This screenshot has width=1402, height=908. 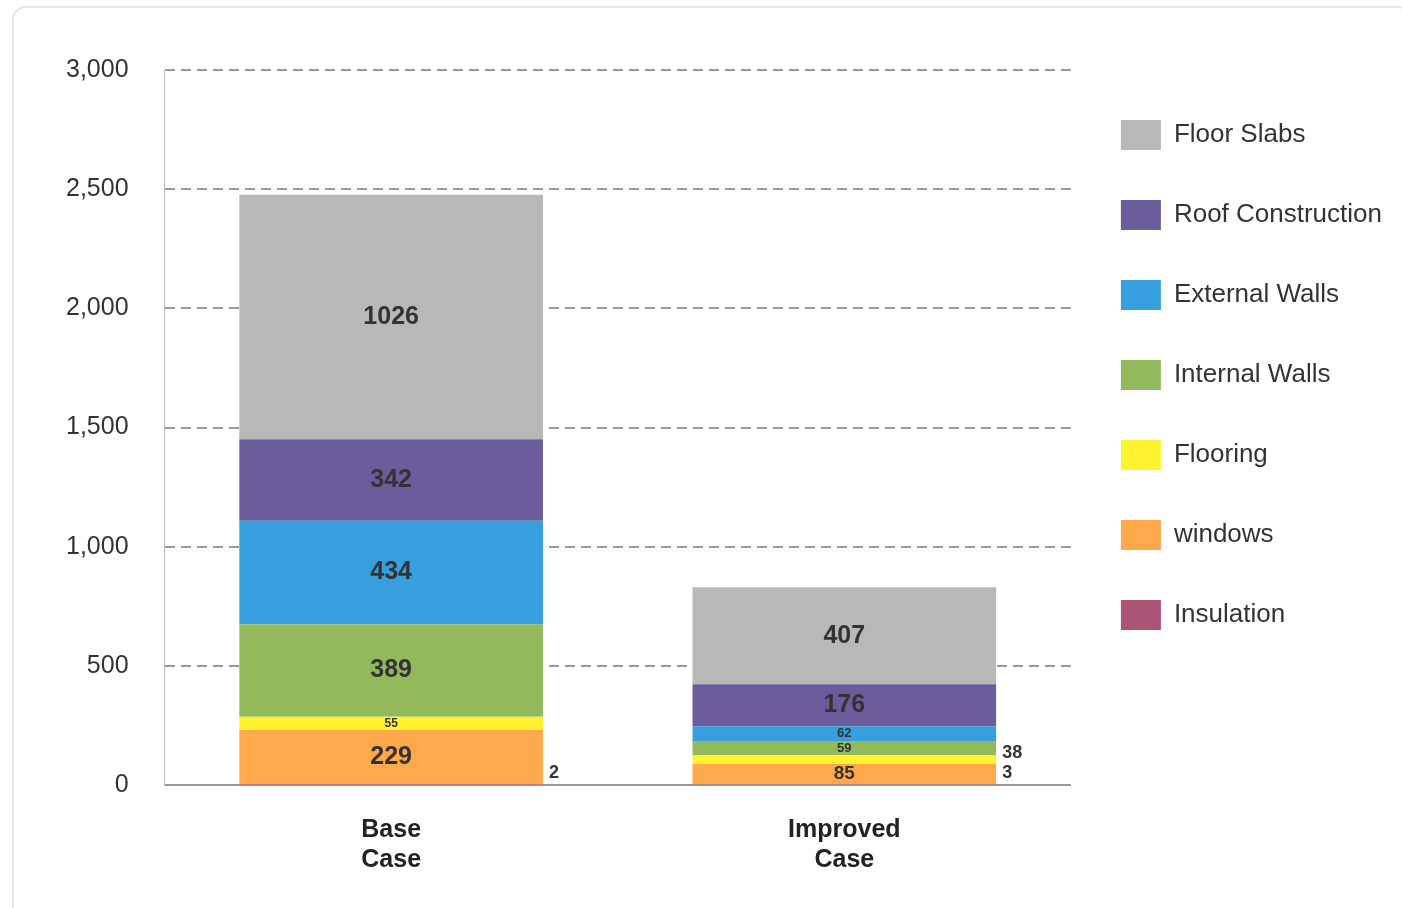 I want to click on legend-label: Floor Slabs, so click(x=1239, y=133).